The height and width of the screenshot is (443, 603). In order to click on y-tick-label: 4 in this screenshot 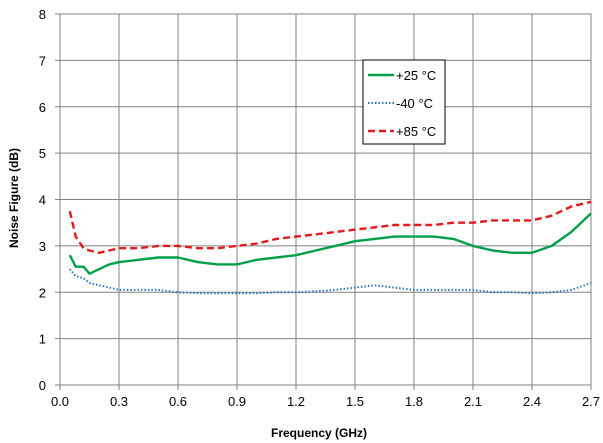, I will do `click(42, 200)`.